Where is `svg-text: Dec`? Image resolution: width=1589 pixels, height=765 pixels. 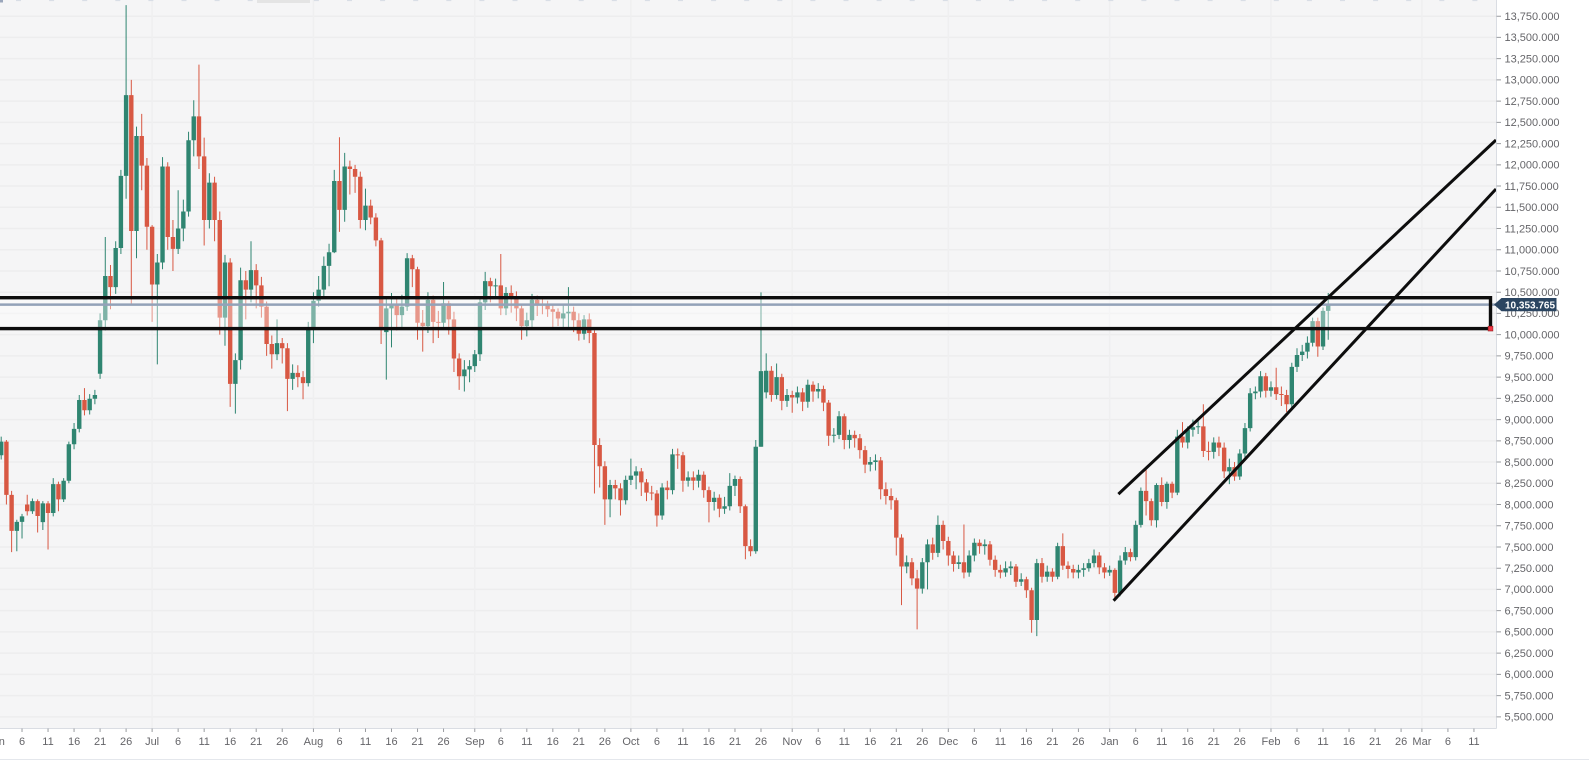
svg-text: Dec is located at coordinates (949, 742).